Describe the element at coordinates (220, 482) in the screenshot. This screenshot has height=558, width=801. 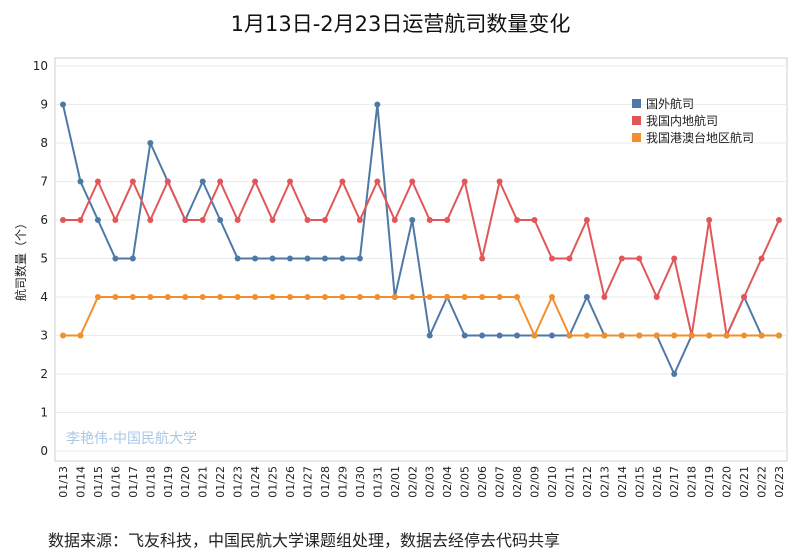
I see `x-tick-label: 01/22` at that location.